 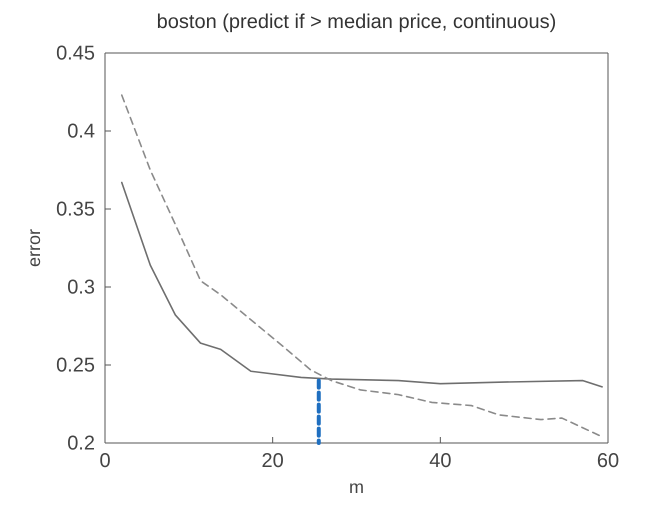 I want to click on x-tick-label: 20, so click(x=273, y=461).